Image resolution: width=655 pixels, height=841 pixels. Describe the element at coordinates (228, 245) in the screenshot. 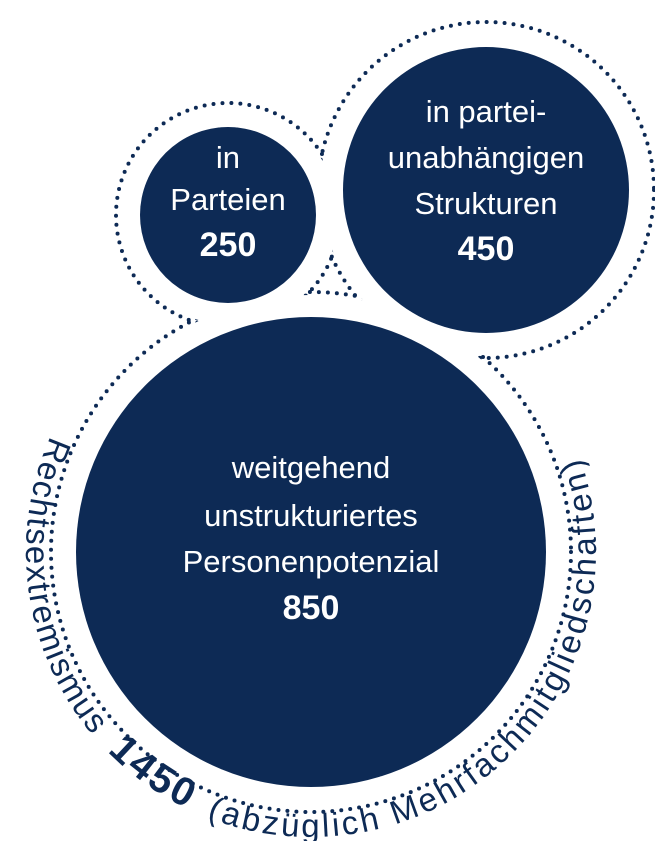

I see `value: 250` at that location.